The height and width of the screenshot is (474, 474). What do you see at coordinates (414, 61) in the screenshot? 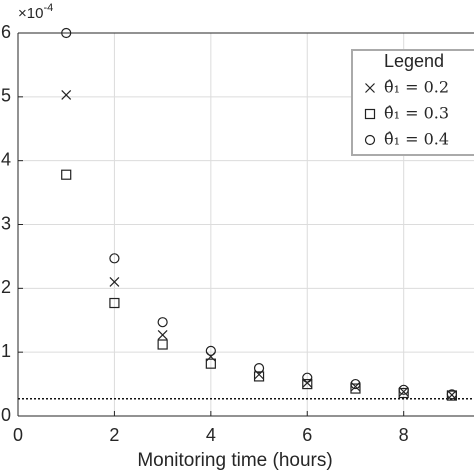
I see `legend-title: Legend` at bounding box center [414, 61].